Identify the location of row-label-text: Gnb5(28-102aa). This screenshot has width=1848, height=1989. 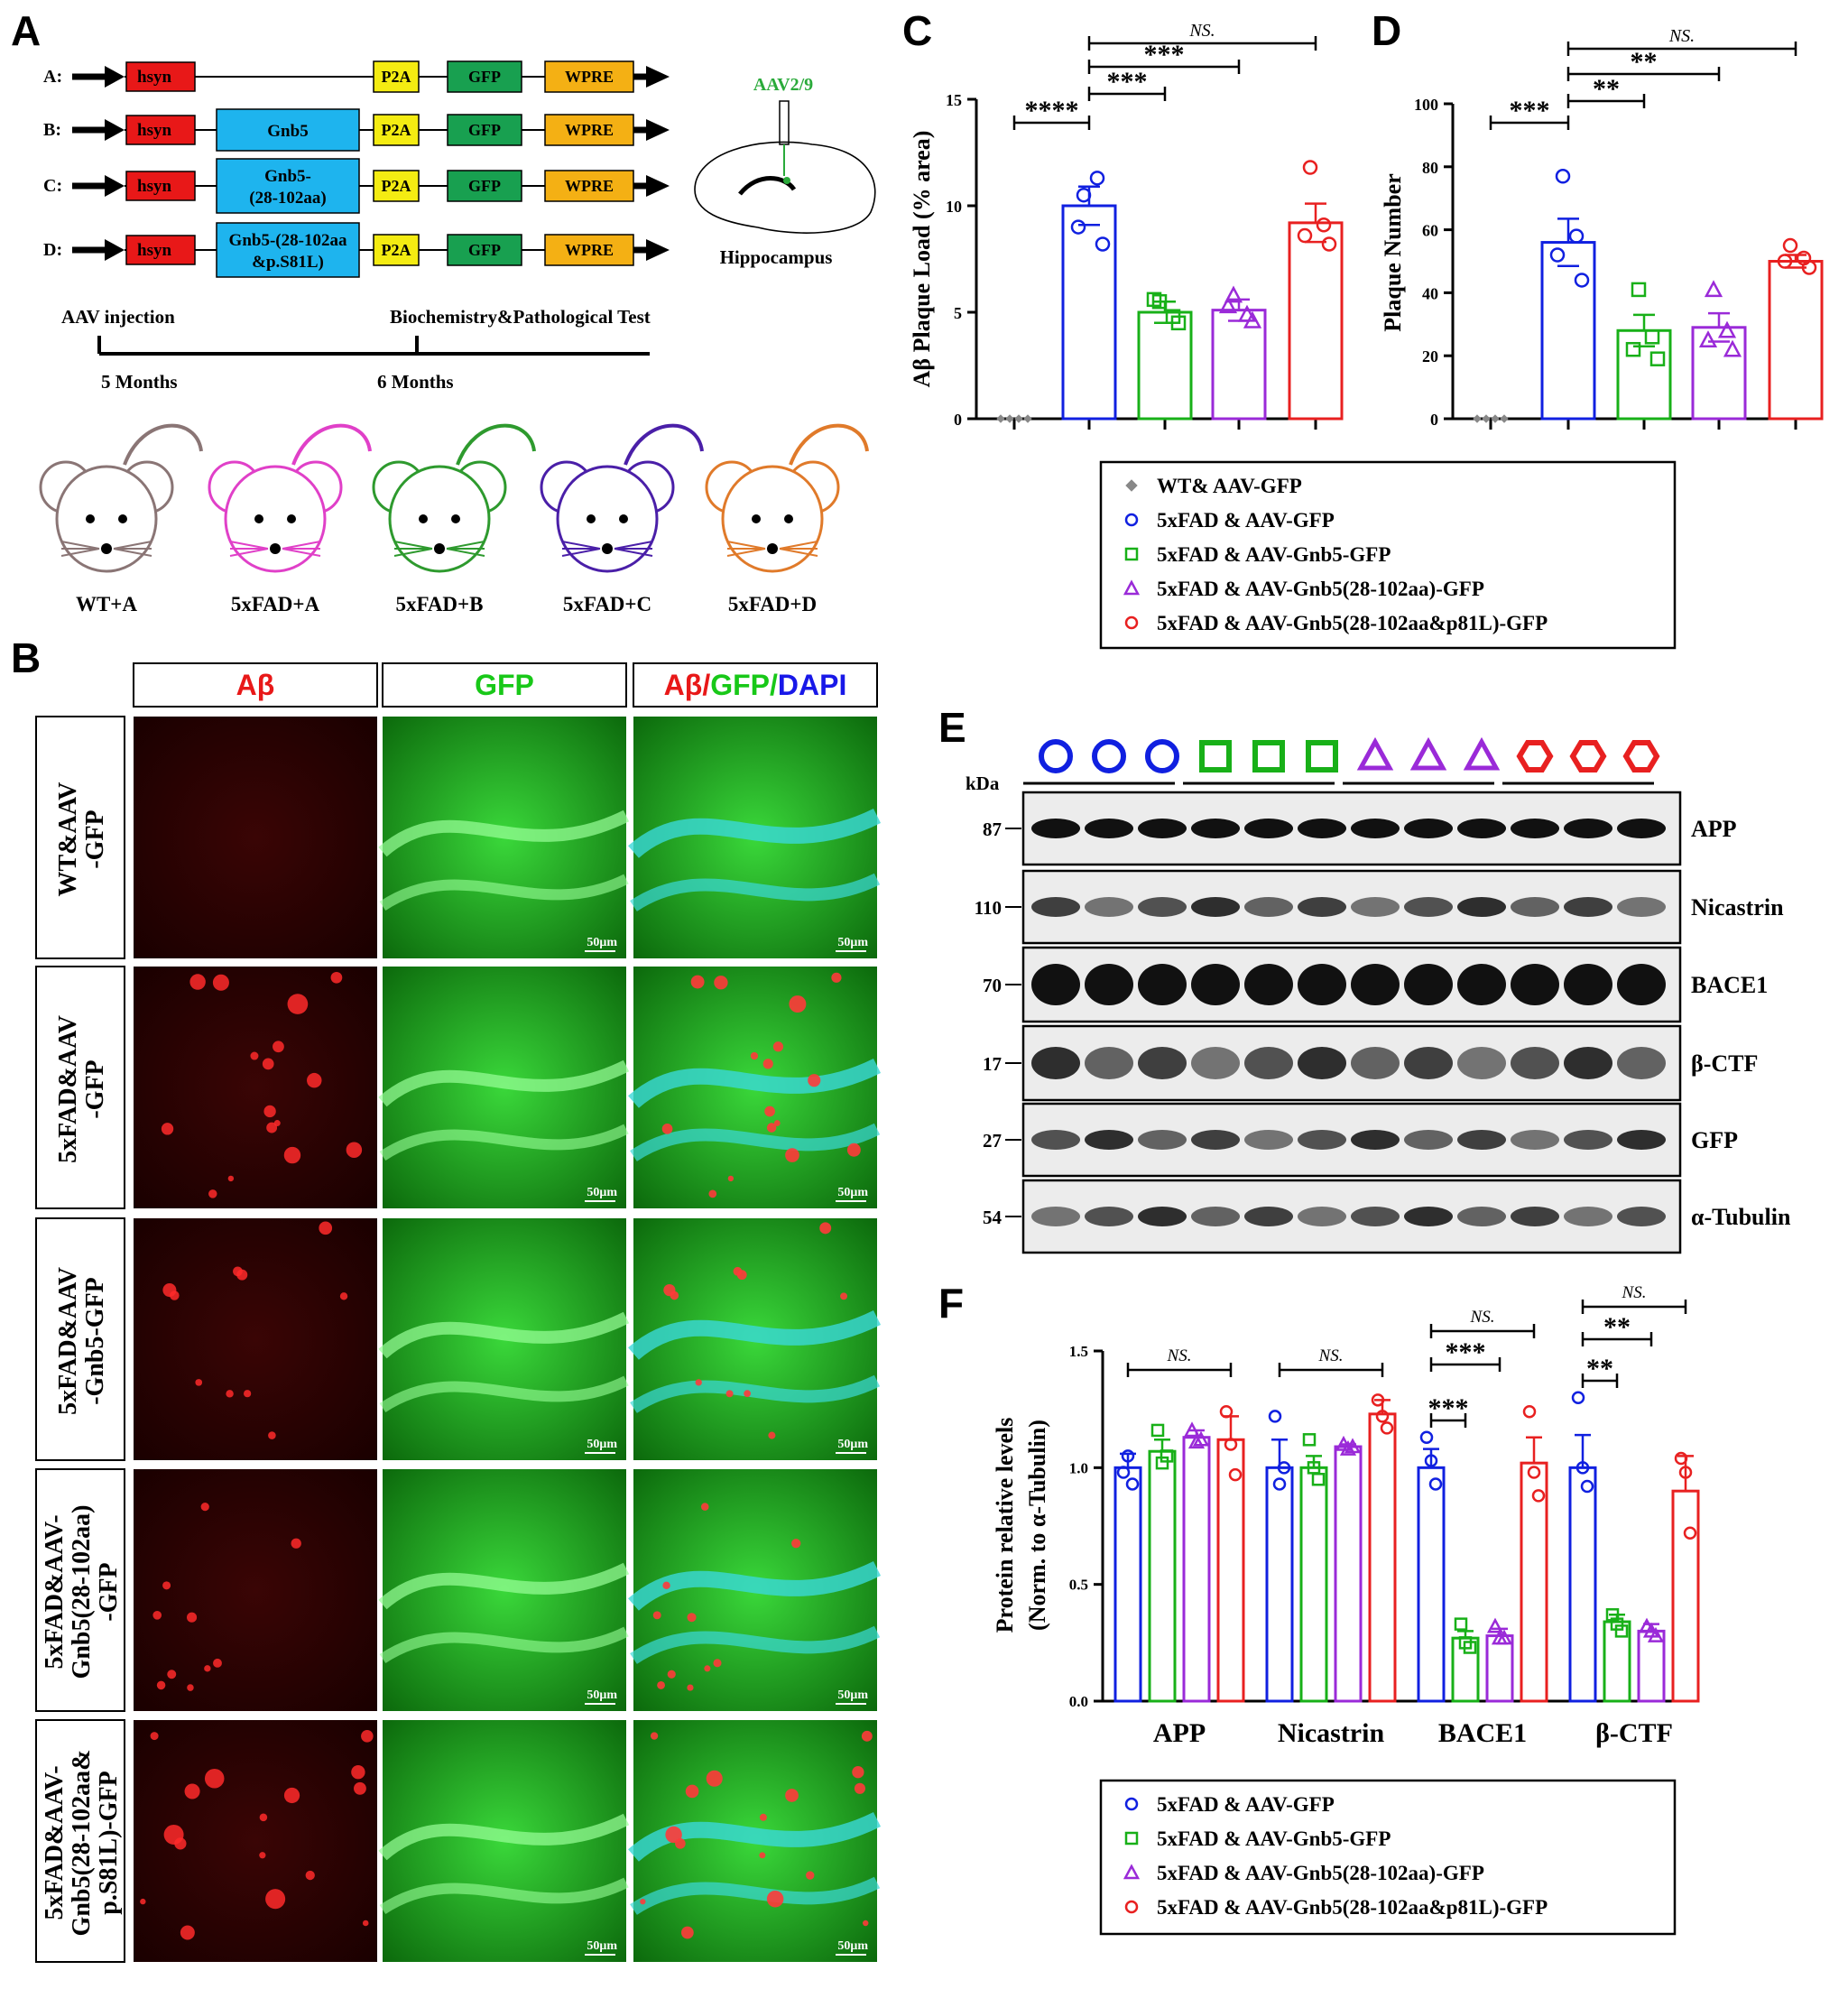
(82, 1592).